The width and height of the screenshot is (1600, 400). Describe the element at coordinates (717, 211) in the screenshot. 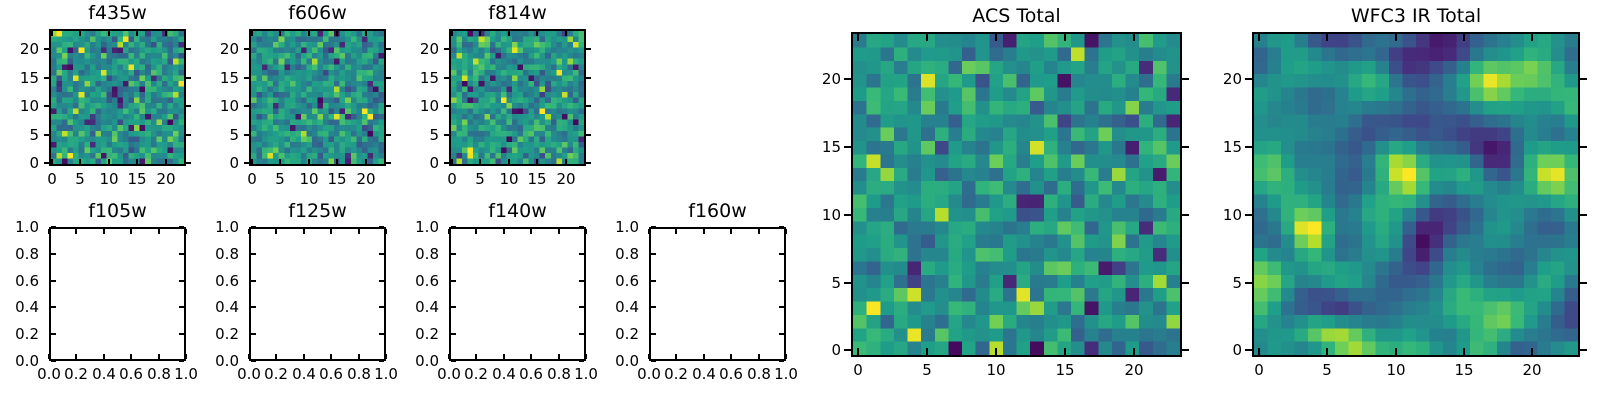

I see `panel-title: f160w` at that location.